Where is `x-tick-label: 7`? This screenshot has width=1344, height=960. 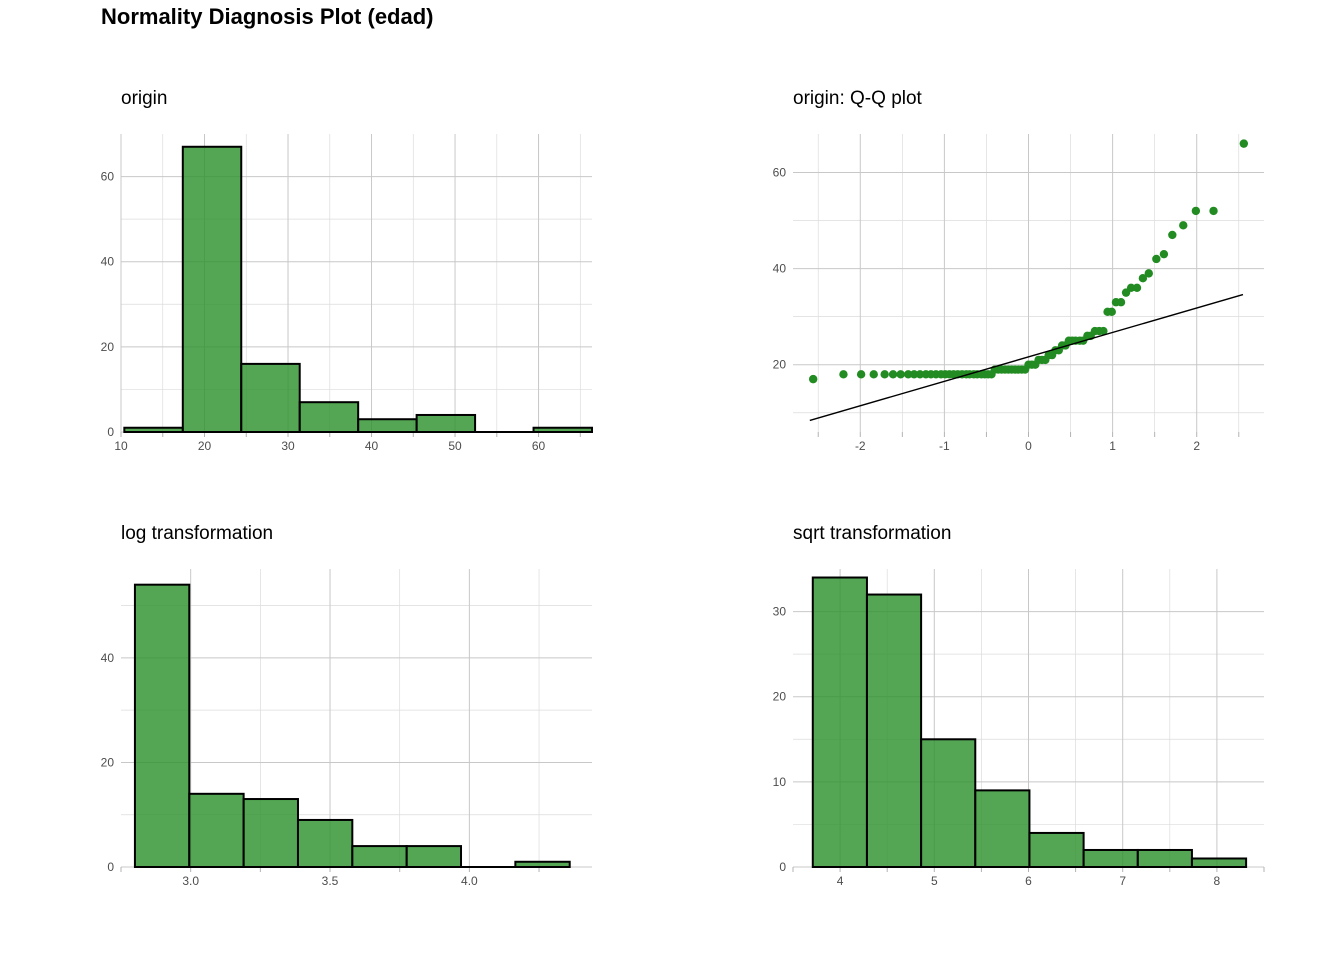
x-tick-label: 7 is located at coordinates (1122, 881).